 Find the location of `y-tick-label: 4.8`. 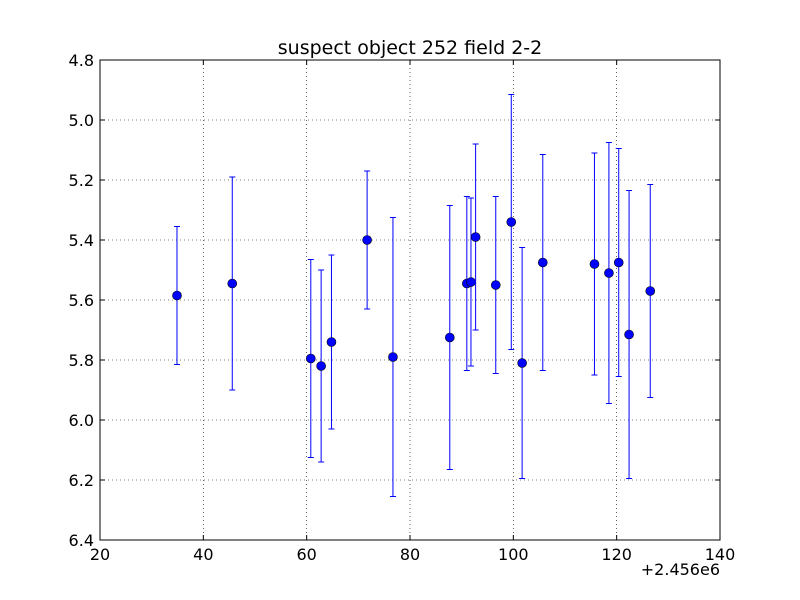

y-tick-label: 4.8 is located at coordinates (81, 60).